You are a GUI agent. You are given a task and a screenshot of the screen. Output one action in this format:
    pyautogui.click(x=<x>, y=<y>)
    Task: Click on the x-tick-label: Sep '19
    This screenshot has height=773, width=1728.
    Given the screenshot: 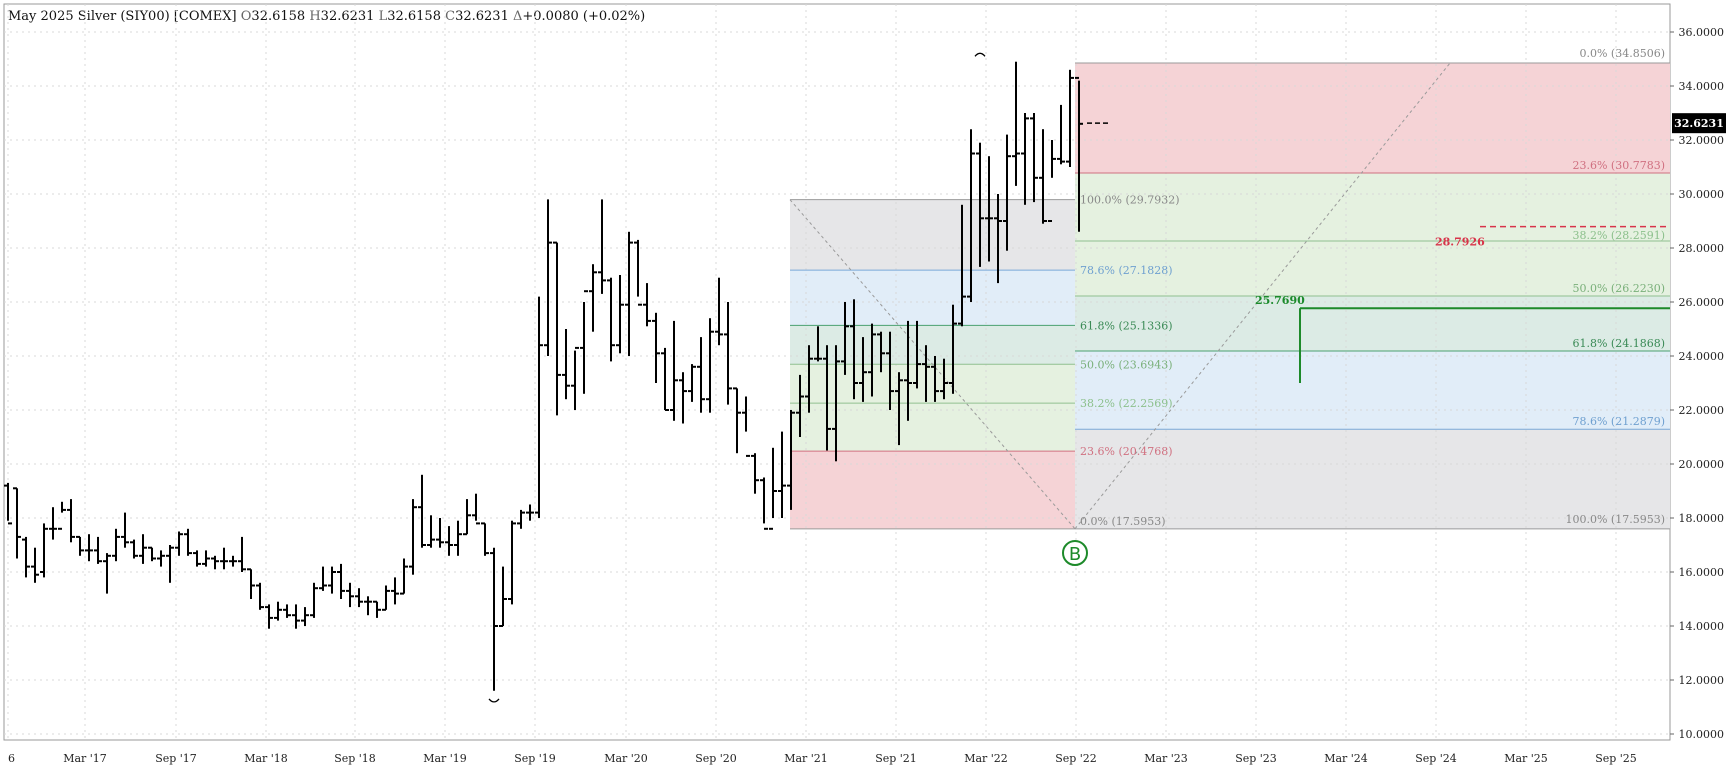 What is the action you would take?
    pyautogui.click(x=535, y=758)
    